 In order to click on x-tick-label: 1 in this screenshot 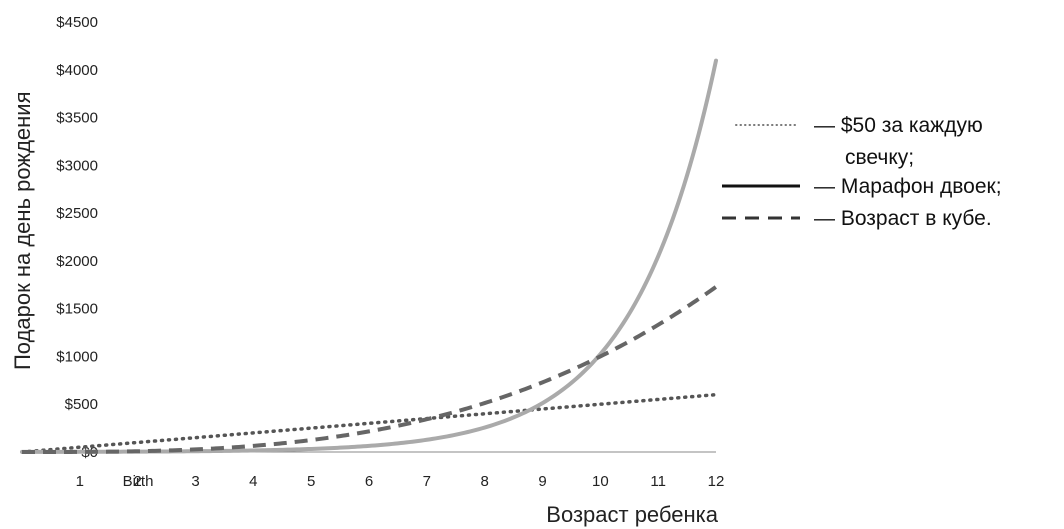, I will do `click(80, 481)`.